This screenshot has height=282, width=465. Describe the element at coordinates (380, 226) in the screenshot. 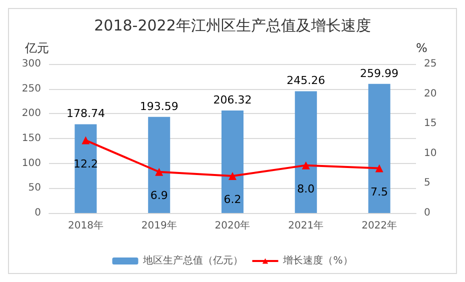

I see `x-tick-label: 2022年` at that location.